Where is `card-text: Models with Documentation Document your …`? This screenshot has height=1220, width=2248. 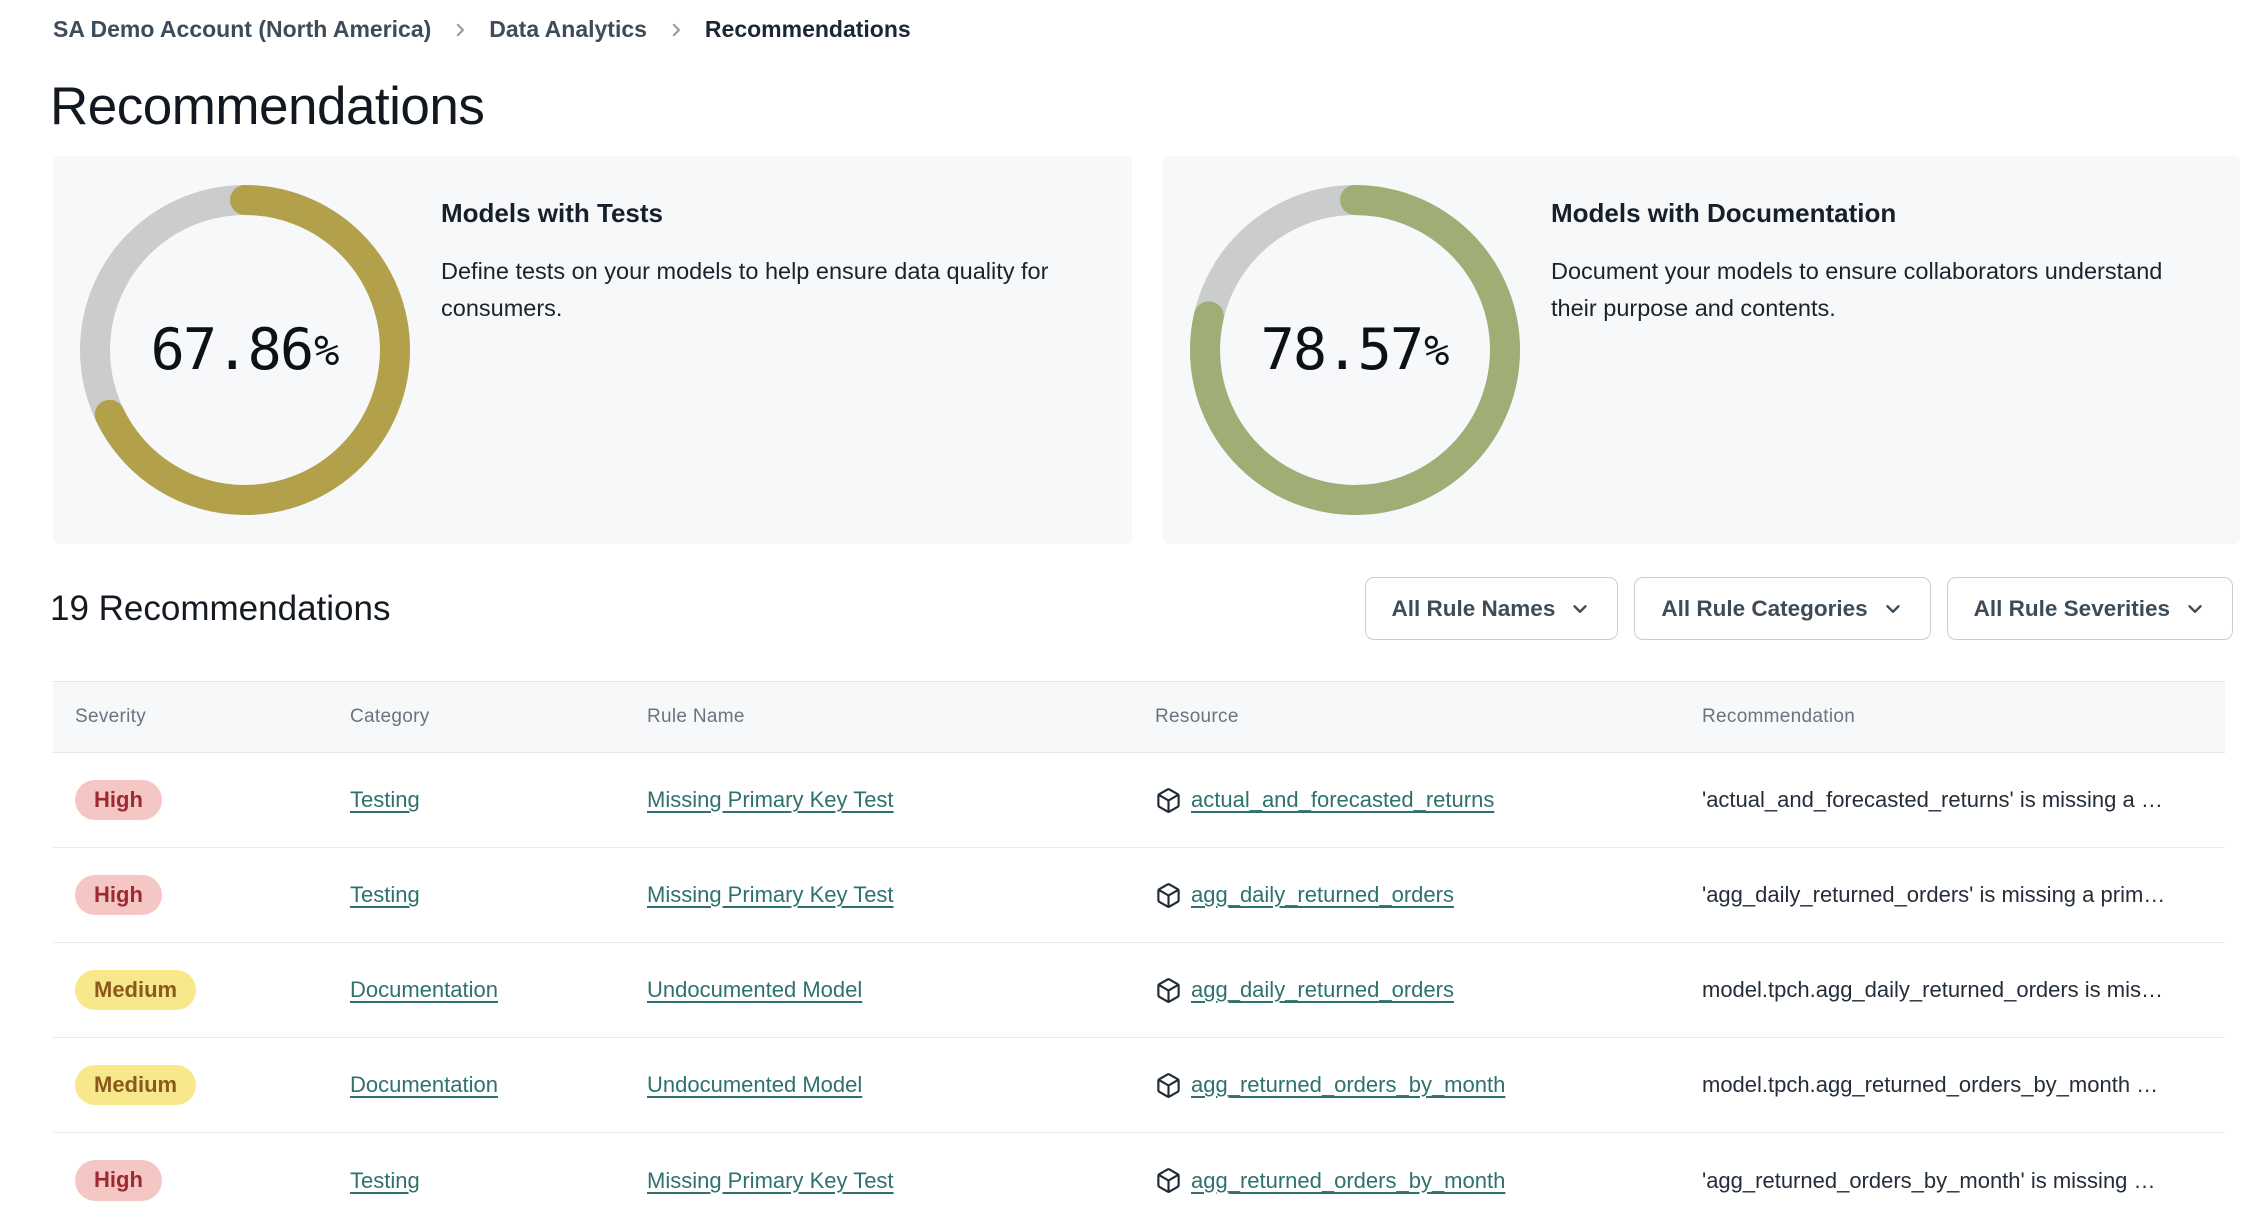 card-text: Models with Documentation Document your … is located at coordinates (1883, 262).